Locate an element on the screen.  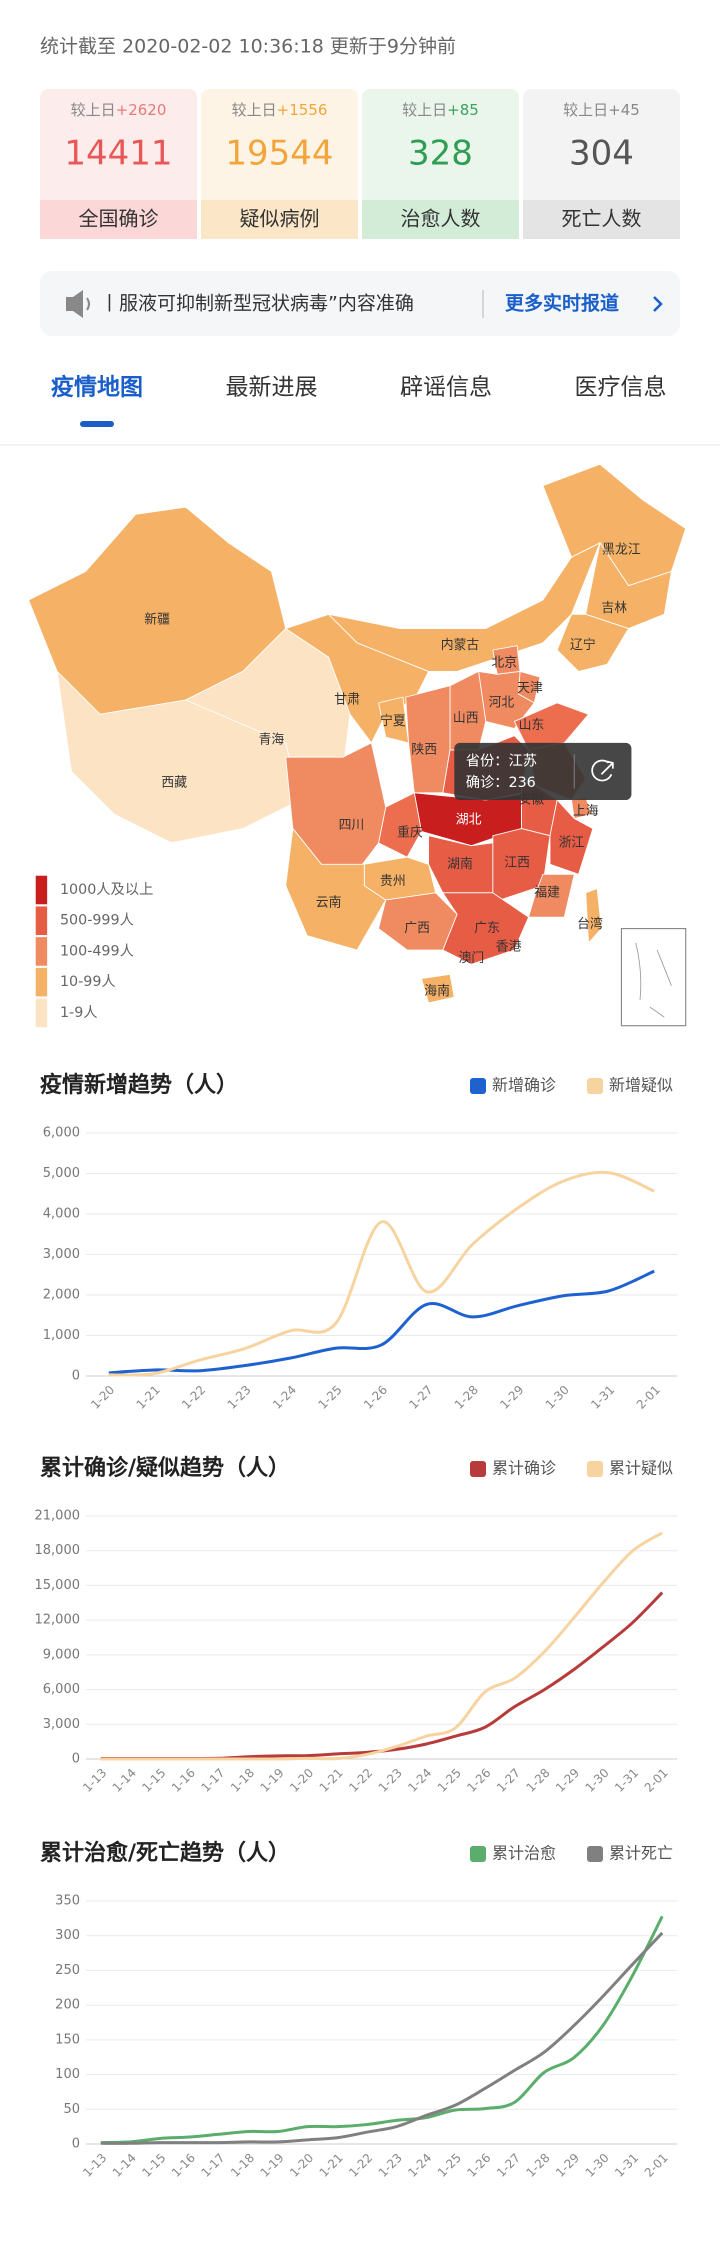
card-compare: 较上日+1556 is located at coordinates (280, 110).